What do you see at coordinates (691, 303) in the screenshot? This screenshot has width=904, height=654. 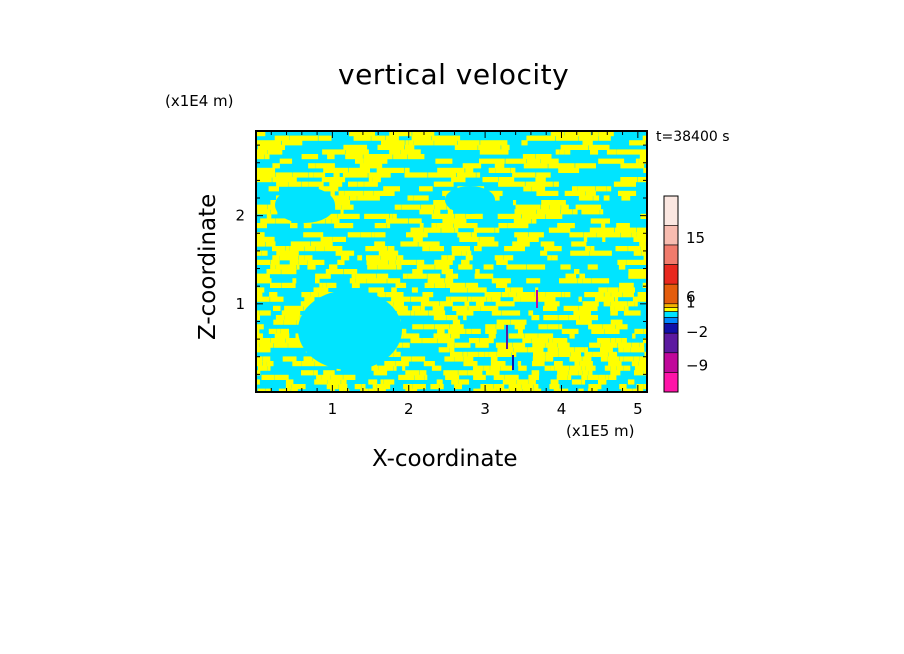 I see `colorbar-label: 1` at bounding box center [691, 303].